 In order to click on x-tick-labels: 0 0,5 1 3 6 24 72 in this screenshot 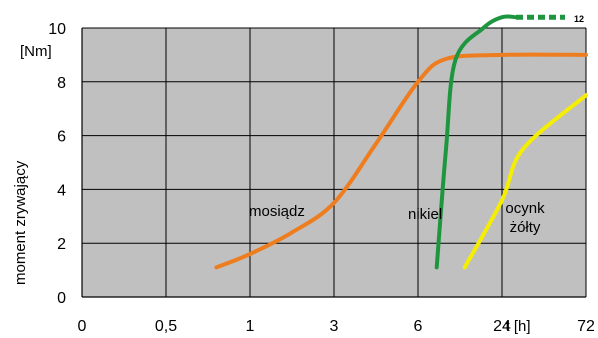, I will do `click(336, 326)`.